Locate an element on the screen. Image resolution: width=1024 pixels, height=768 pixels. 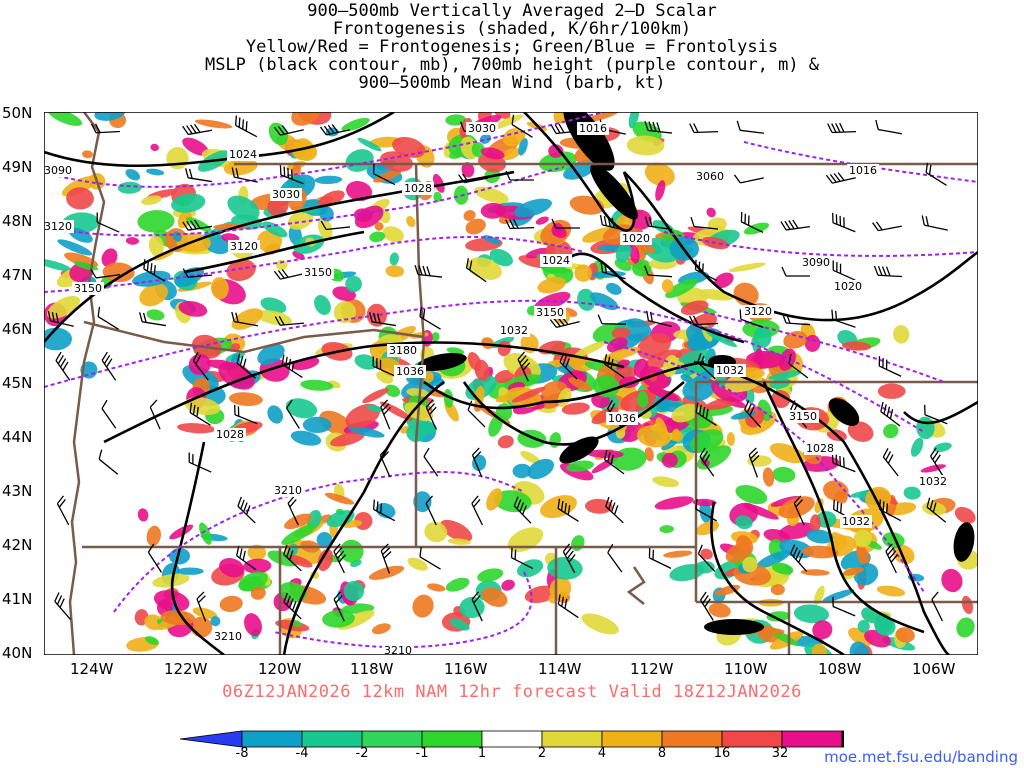
great-salt-lake is located at coordinates (636, 585).